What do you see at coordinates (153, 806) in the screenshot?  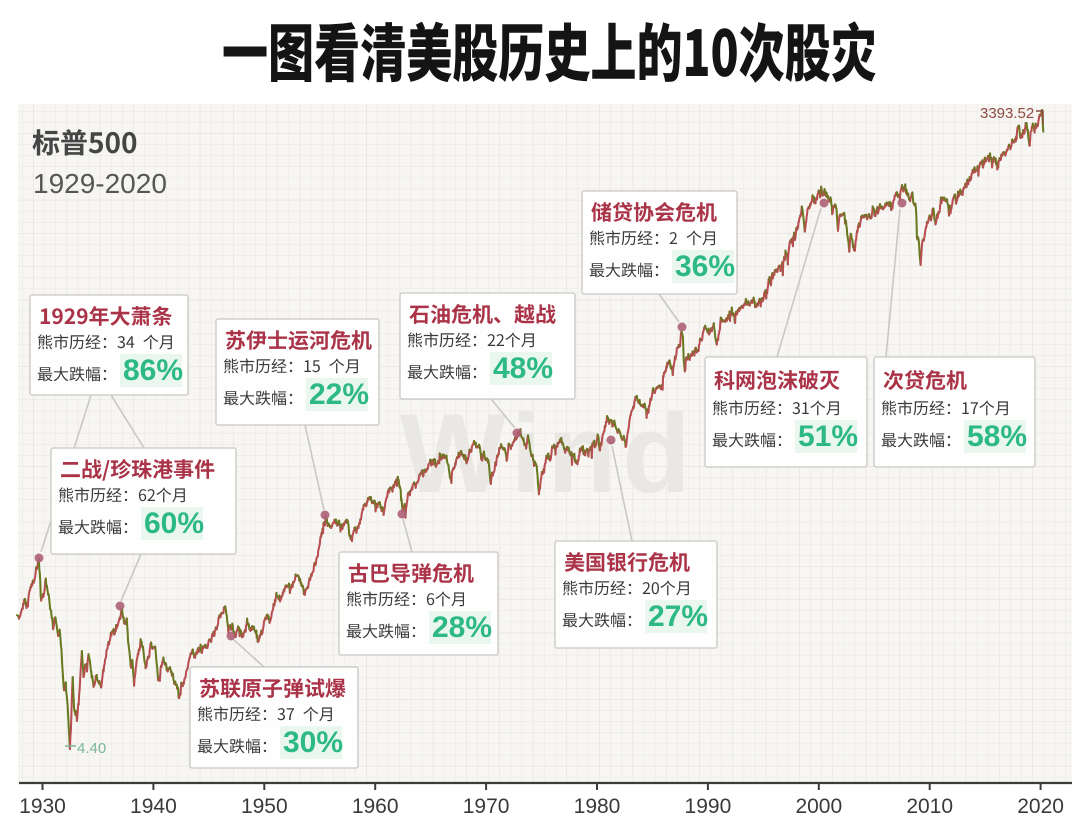 I see `svg-text: 1940` at bounding box center [153, 806].